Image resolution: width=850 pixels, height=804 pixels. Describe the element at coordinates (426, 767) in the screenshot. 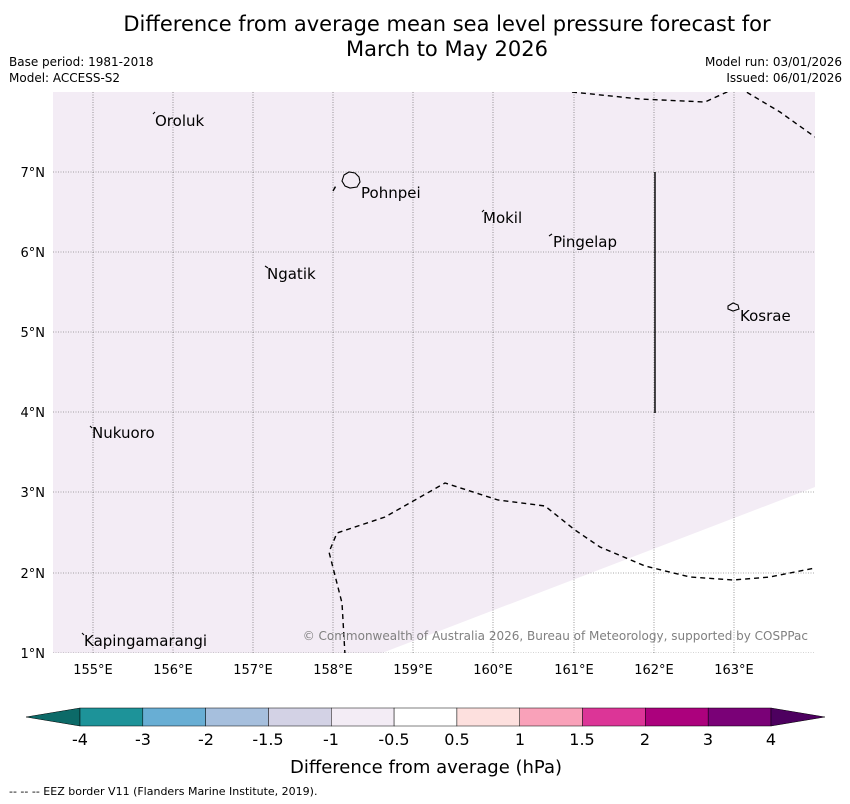

I see `colorbar-label: Difference from average (hPa)` at that location.